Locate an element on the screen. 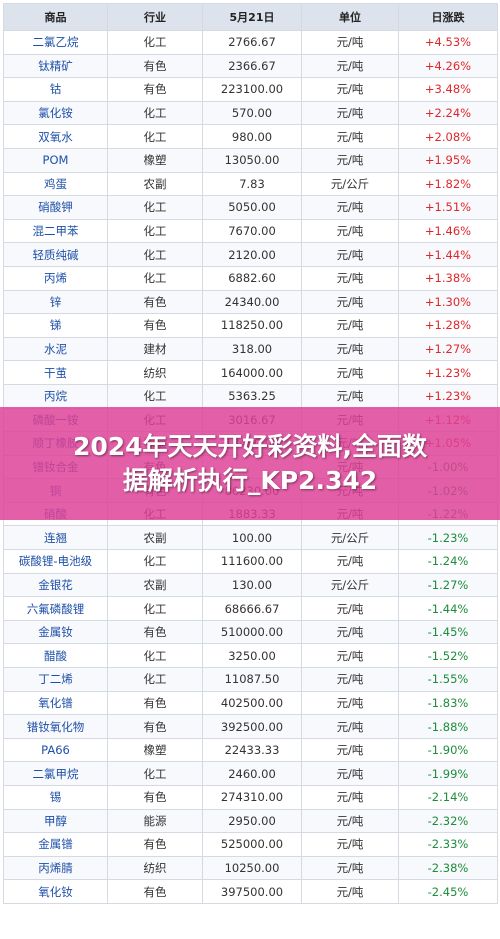 This screenshot has height=939, width=500. cell-change: -1.24% is located at coordinates (448, 561).